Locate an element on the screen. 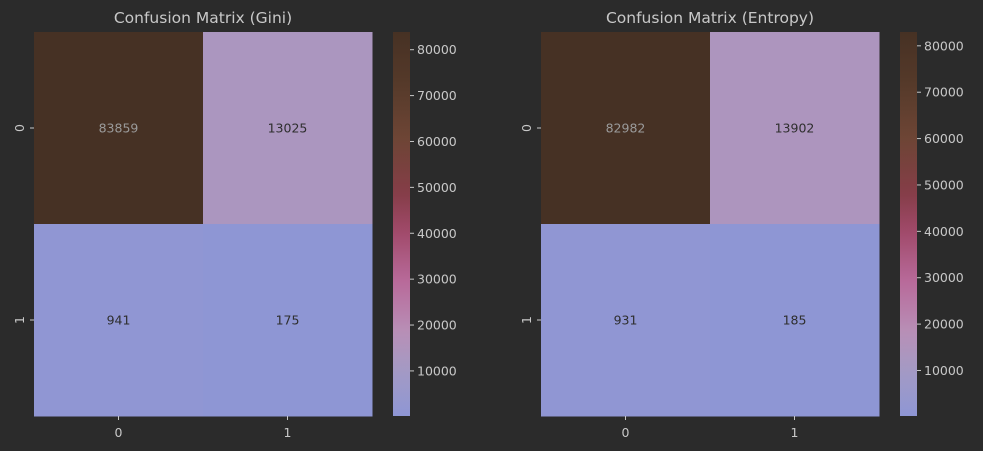  heatmap-cell-entropy-r0c0 is located at coordinates (626, 128).